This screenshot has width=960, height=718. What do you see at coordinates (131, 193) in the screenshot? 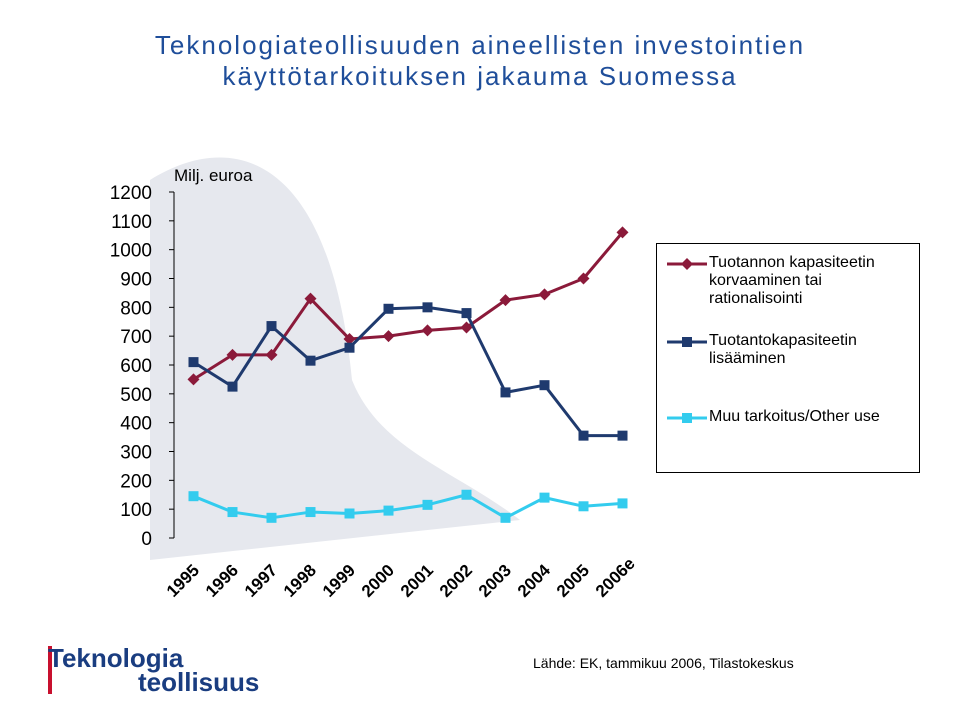
I see `y-axis-tick-label: 1200` at bounding box center [131, 193].